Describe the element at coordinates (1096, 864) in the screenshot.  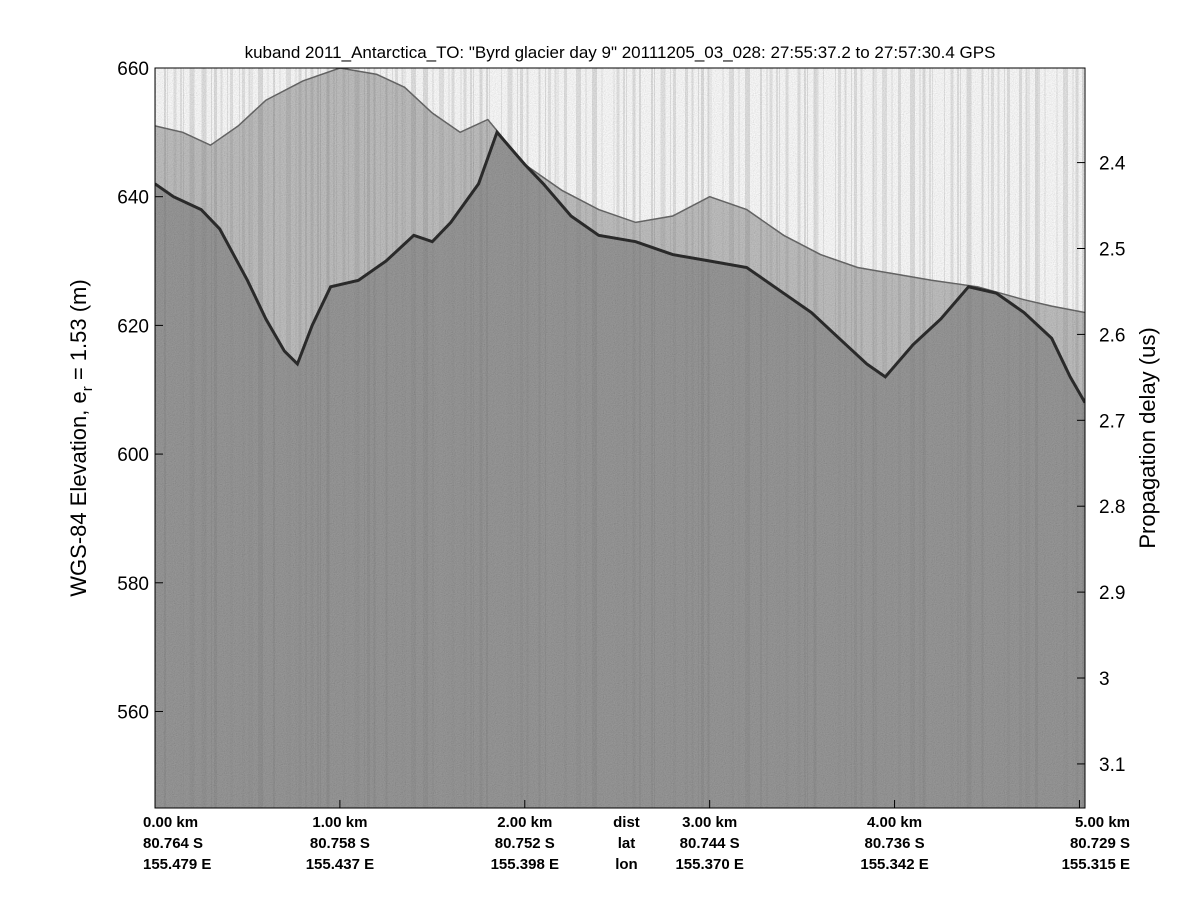
I see `bottom-lon-label: 155.315 E` at that location.